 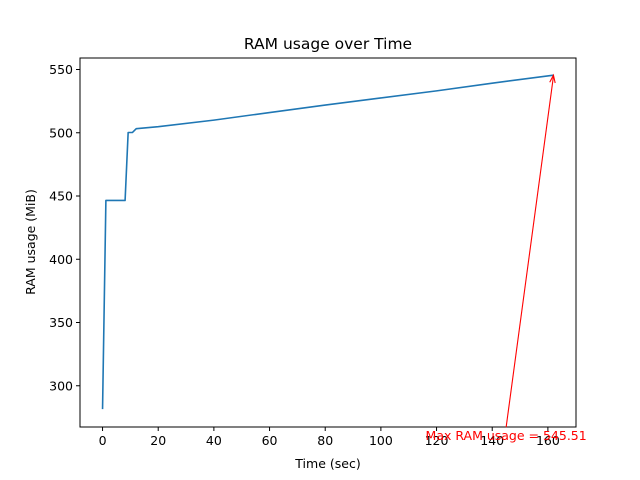 What do you see at coordinates (325, 440) in the screenshot?
I see `x-tick-label: 80` at bounding box center [325, 440].